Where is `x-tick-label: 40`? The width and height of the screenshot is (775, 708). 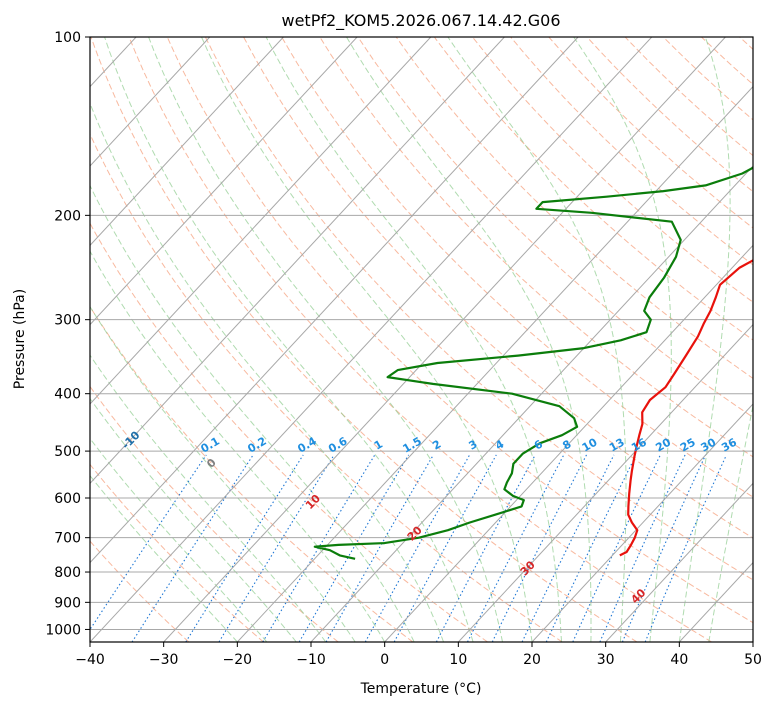
x-tick-label: 40 is located at coordinates (679, 660).